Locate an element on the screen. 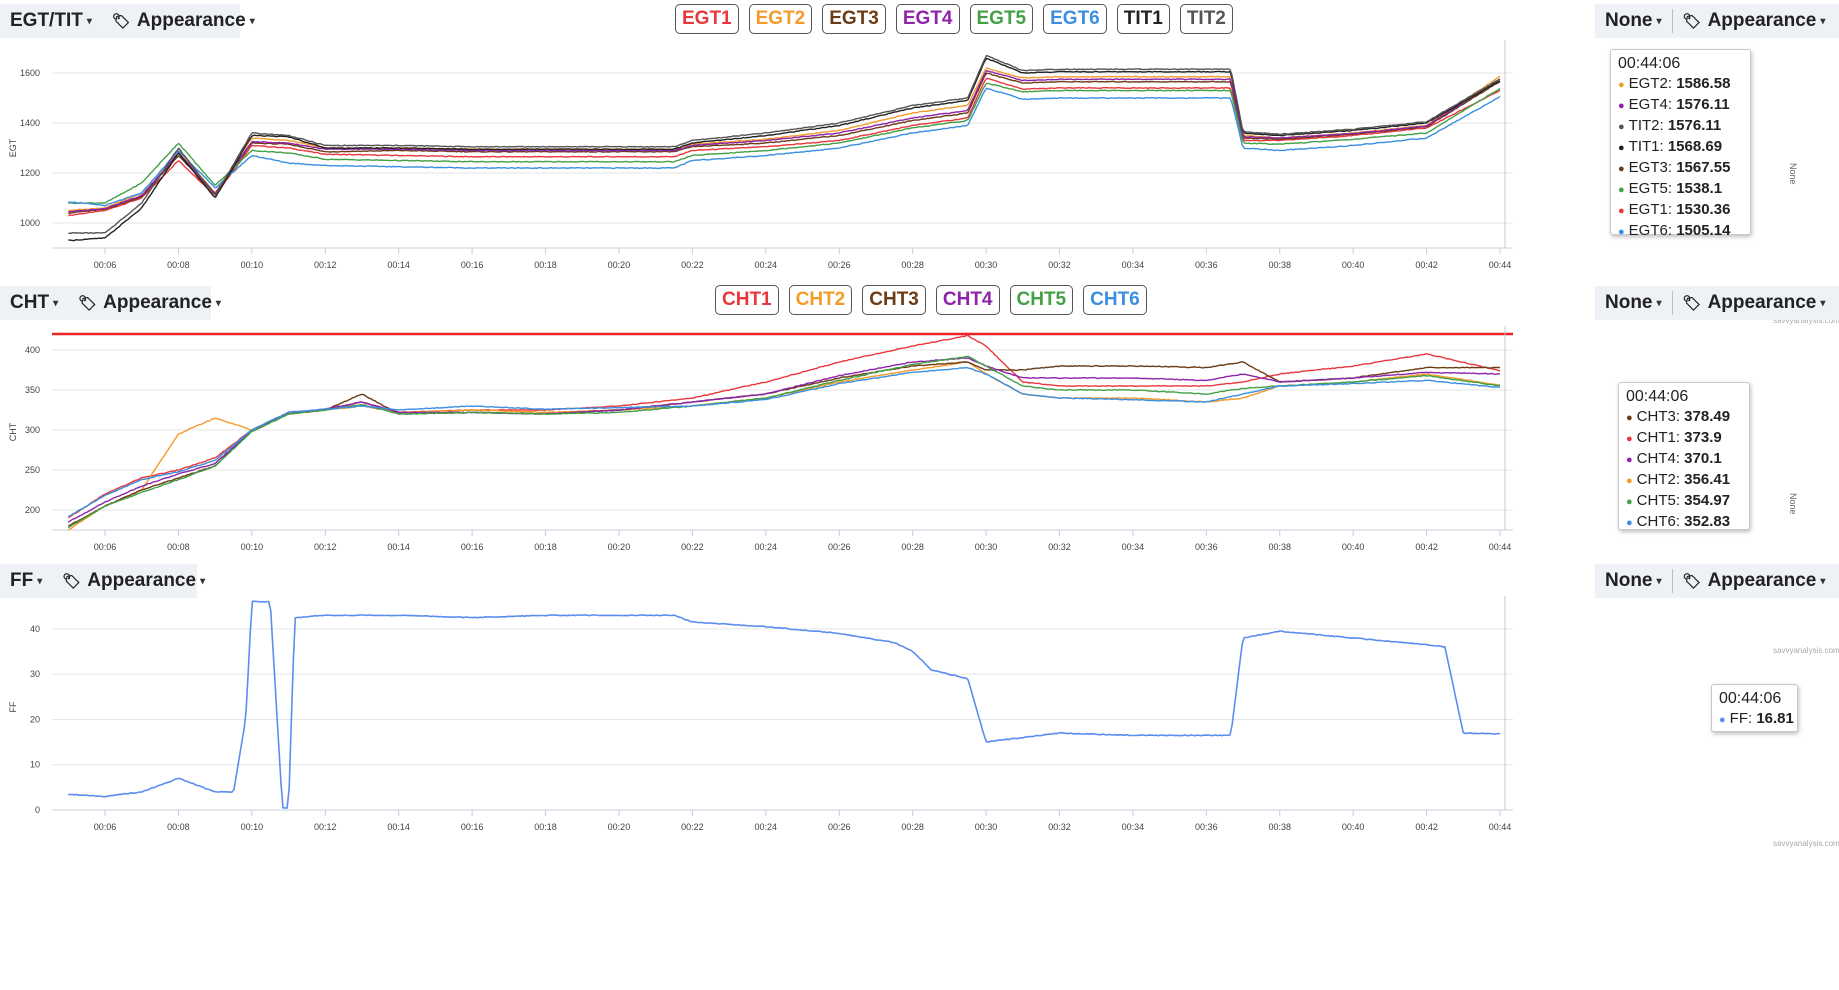 The image size is (1839, 990). tooltip-name: EGT5 is located at coordinates (1648, 188).